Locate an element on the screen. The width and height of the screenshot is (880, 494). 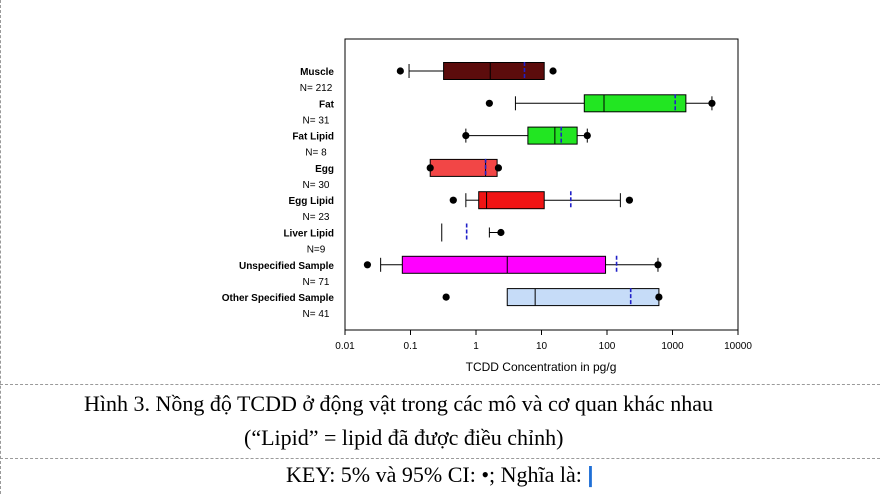
x-tick-label: 10 is located at coordinates (542, 346).